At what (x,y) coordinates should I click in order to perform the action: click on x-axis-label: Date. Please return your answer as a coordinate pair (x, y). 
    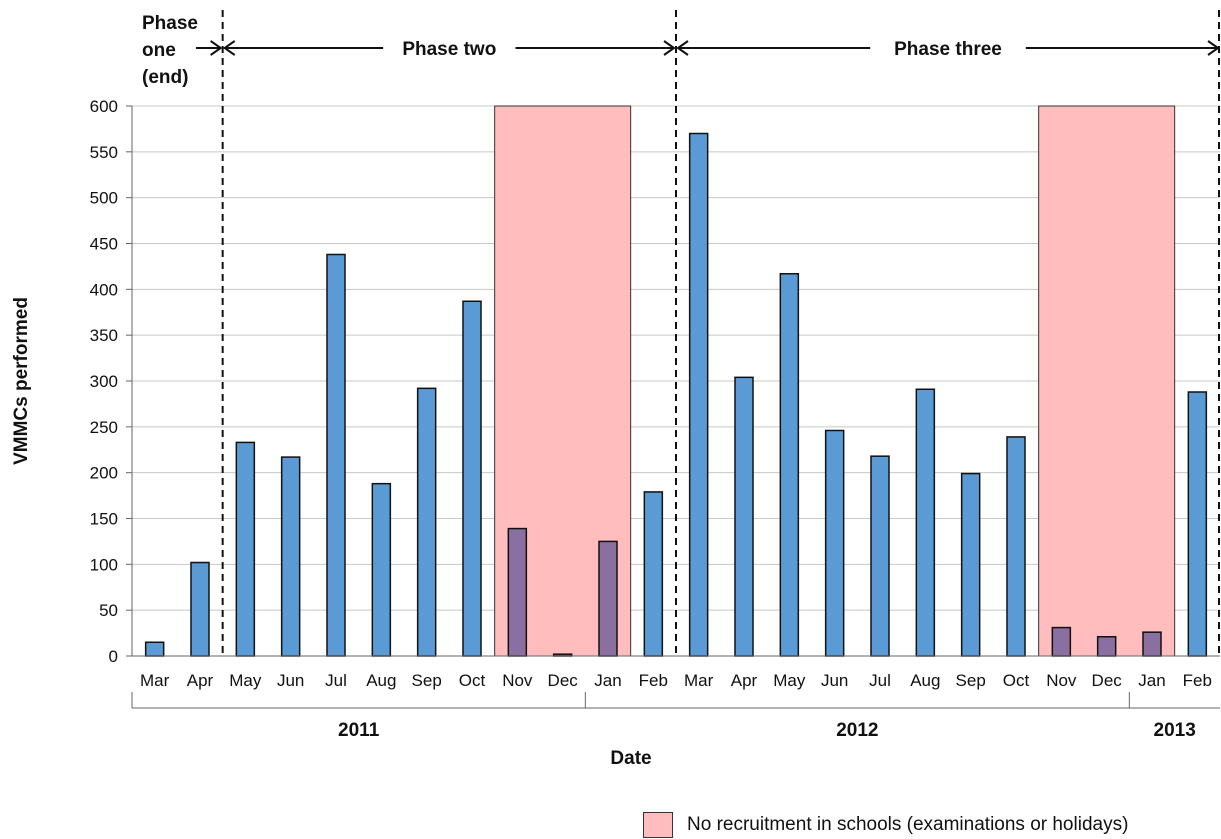
    Looking at the image, I should click on (630, 758).